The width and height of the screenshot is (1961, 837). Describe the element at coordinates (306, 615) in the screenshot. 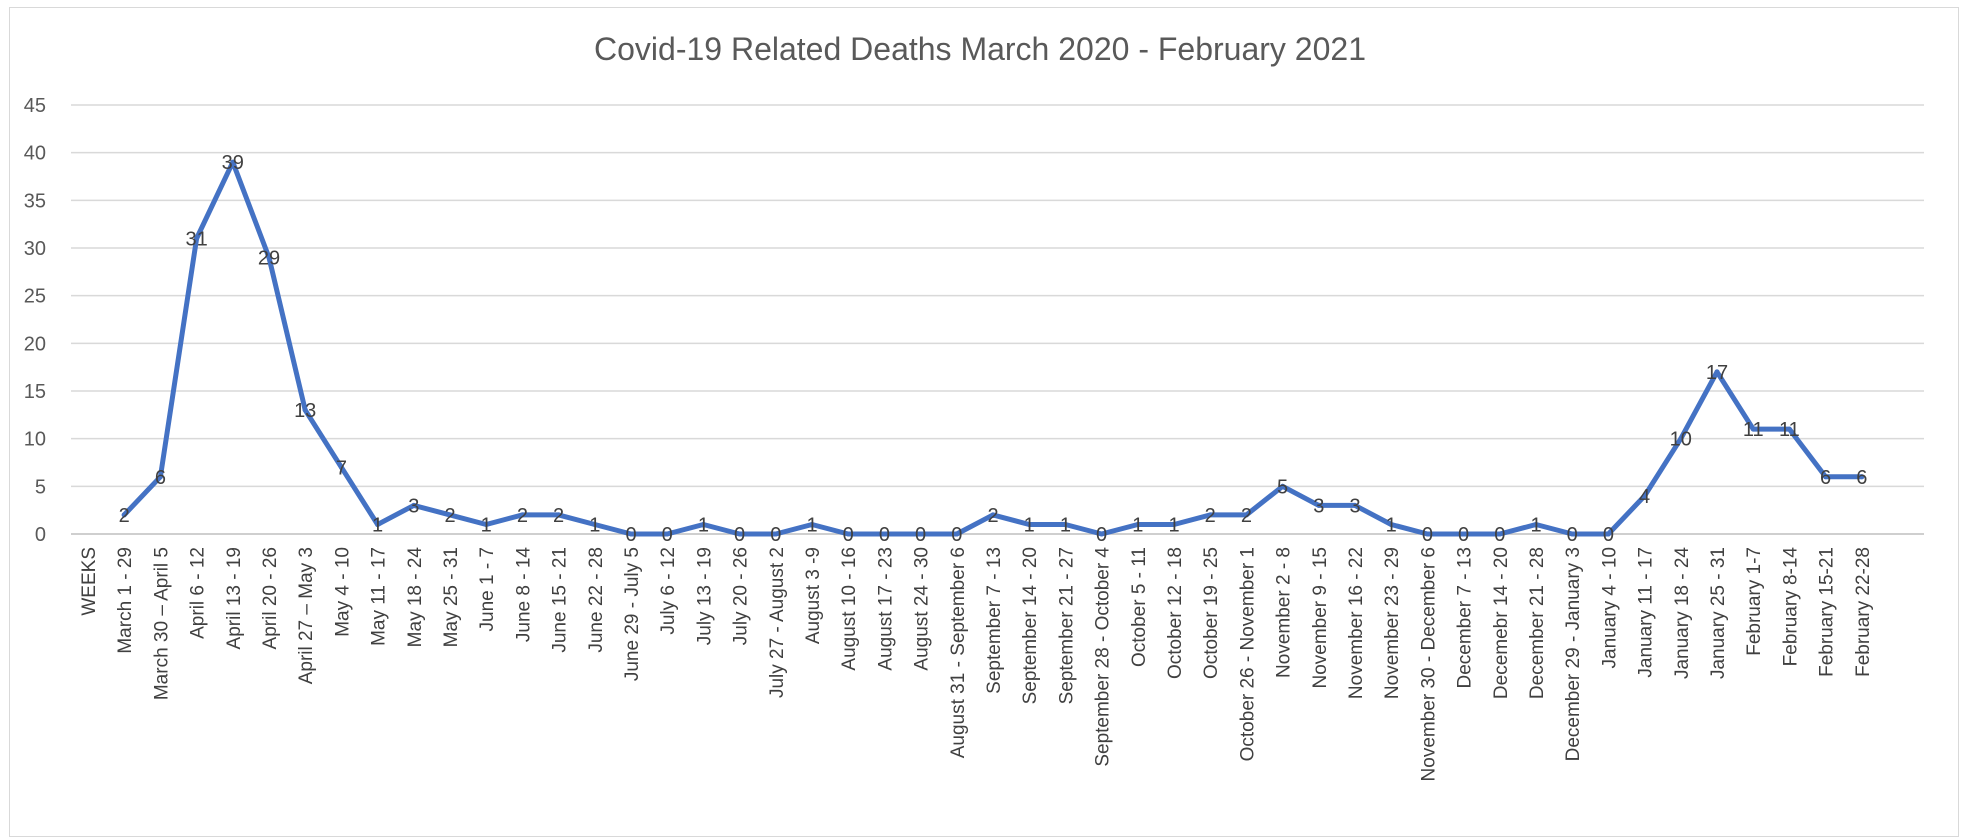

I see `x-tick-label: April 27 – May 3` at that location.